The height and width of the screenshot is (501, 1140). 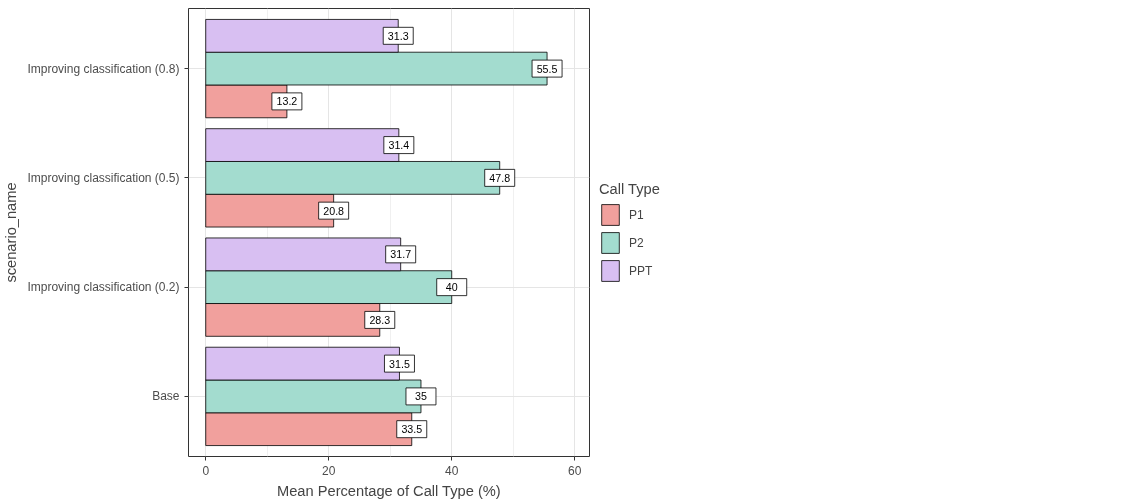 I want to click on y-axis-title: scenario_name, so click(x=11, y=232).